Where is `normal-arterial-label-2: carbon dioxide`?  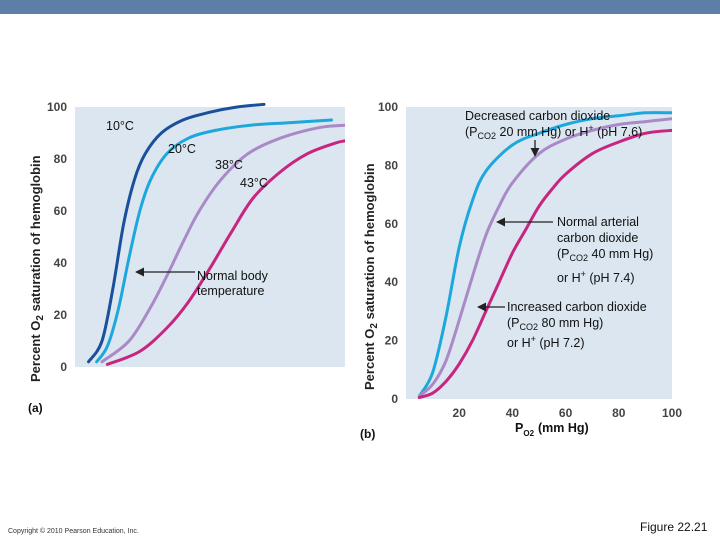 normal-arterial-label-2: carbon dioxide is located at coordinates (597, 238).